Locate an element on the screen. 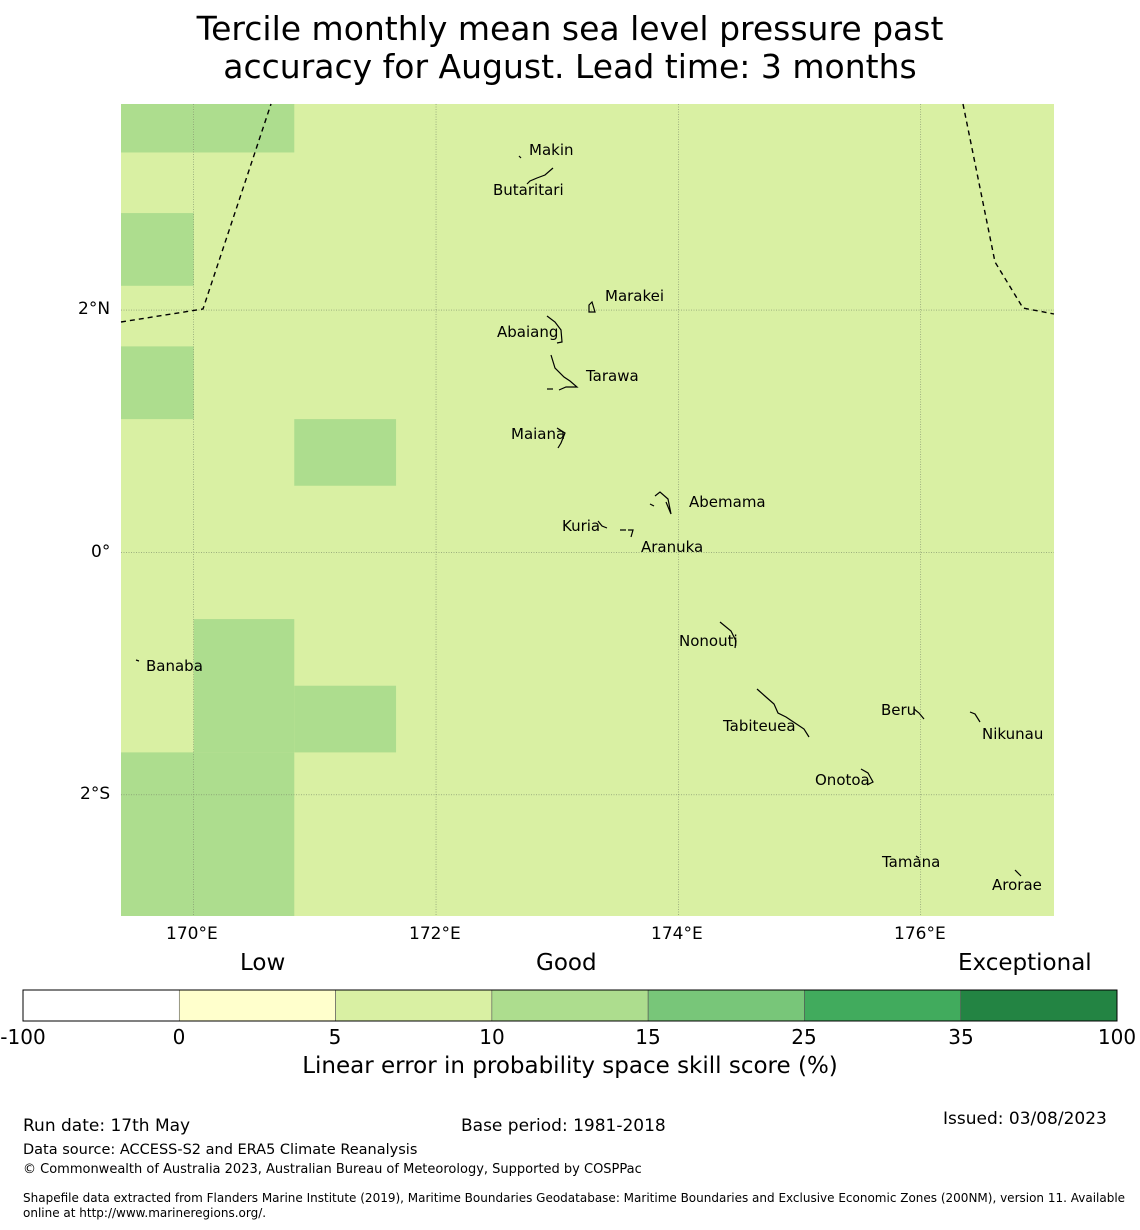 This screenshot has width=1140, height=1230. issued-date: Issued: 03/08/2023 is located at coordinates (1025, 1119).